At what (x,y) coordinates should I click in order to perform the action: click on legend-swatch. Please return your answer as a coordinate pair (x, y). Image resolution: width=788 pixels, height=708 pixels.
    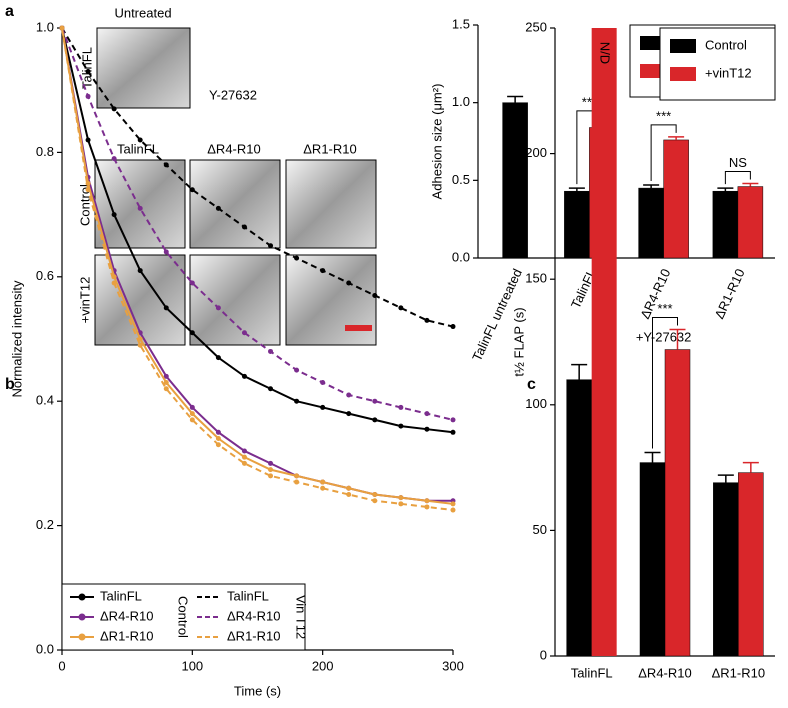
    Looking at the image, I should click on (683, 74).